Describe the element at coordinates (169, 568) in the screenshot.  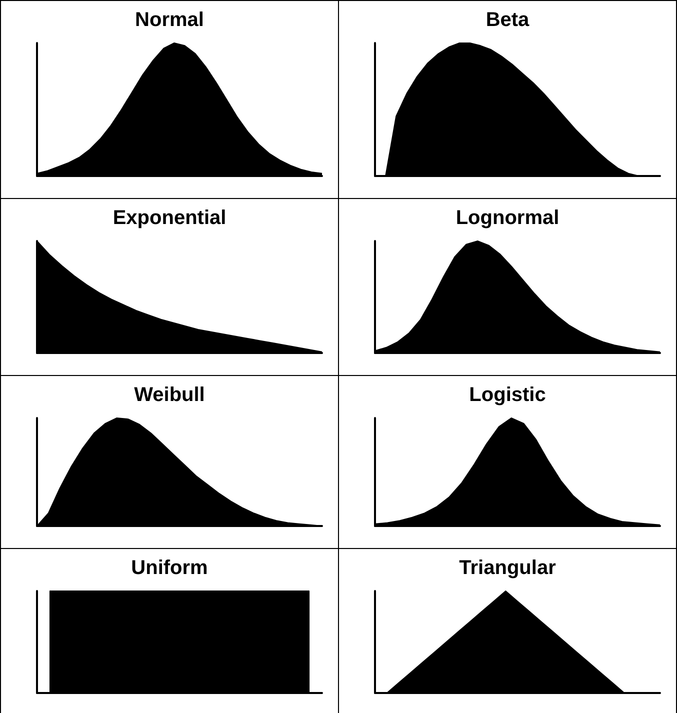
I see `chart-title: Uniform` at that location.